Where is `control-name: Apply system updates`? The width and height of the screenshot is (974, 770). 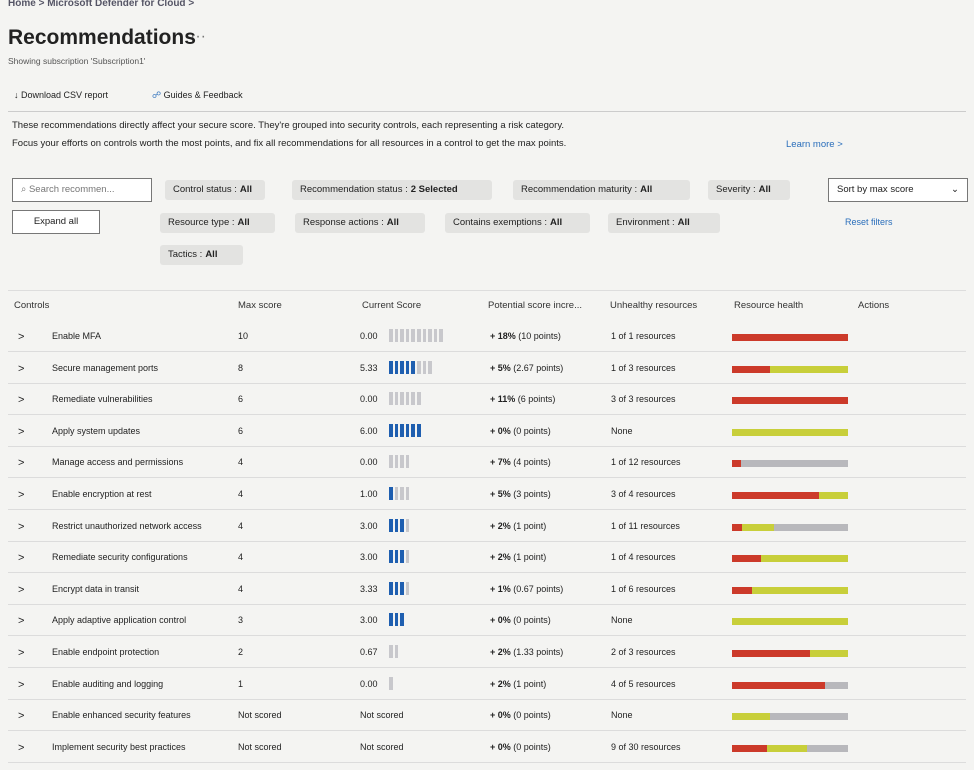 control-name: Apply system updates is located at coordinates (96, 430).